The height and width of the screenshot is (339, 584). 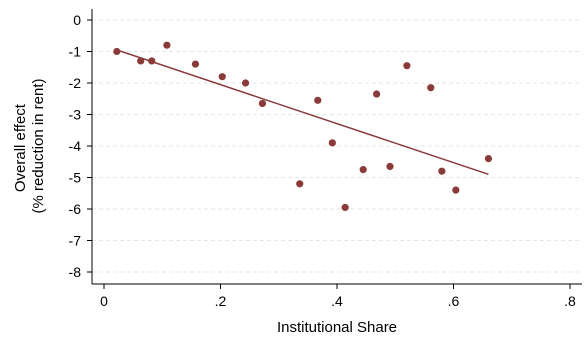 What do you see at coordinates (337, 301) in the screenshot?
I see `x-tick-label: .4` at bounding box center [337, 301].